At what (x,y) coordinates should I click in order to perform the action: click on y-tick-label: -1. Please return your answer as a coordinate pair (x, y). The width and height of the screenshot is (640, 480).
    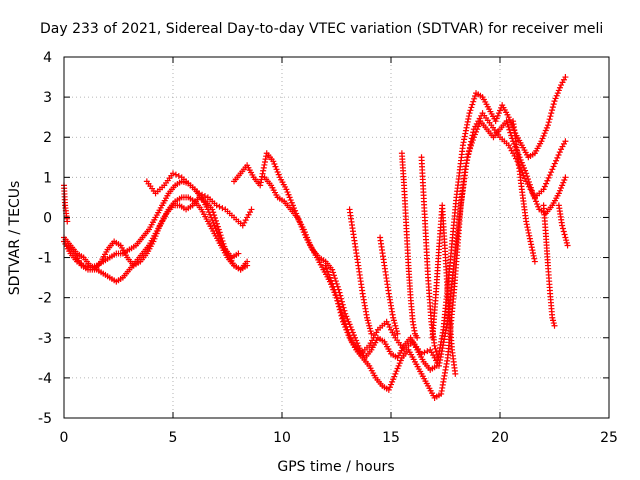
    Looking at the image, I should click on (45, 259).